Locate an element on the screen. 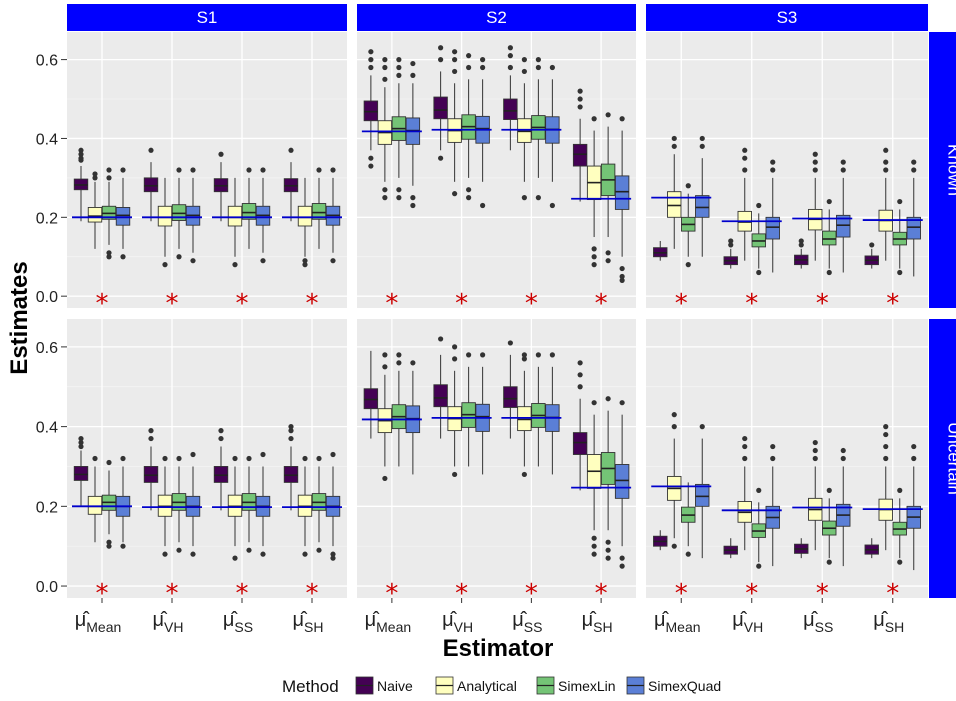 Image resolution: width=956 pixels, height=701 pixels. panel-S1-uncertain: * * * * is located at coordinates (207, 464).